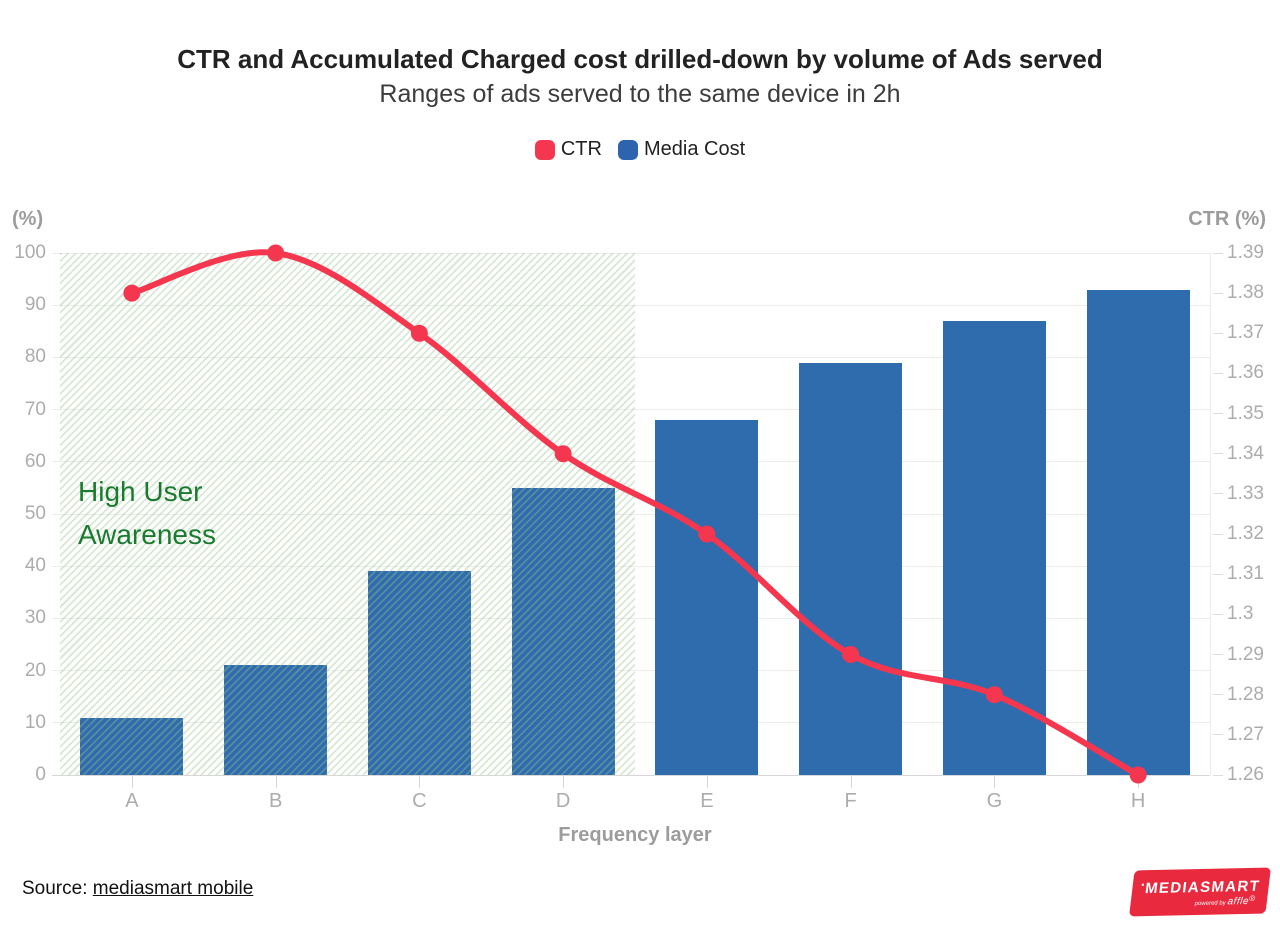 This screenshot has width=1280, height=925. What do you see at coordinates (635, 835) in the screenshot?
I see `x-axis-title: Frequency layer` at bounding box center [635, 835].